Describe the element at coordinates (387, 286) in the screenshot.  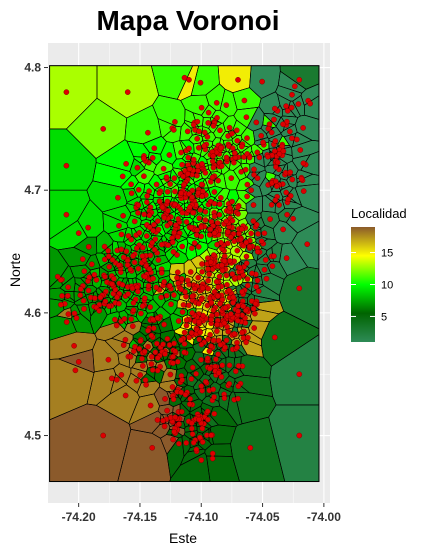
I see `legend-tick-label: 10` at that location.